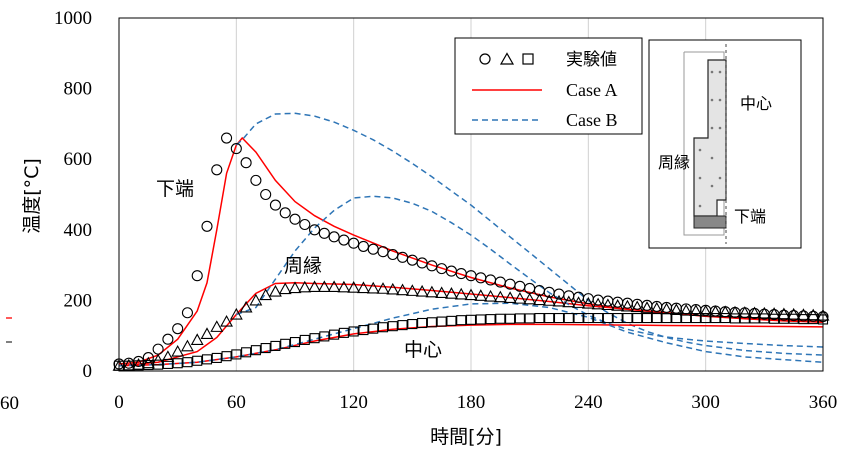 Image resolution: width=858 pixels, height=455 pixels. I want to click on inset-bottom-plate, so click(710, 222).